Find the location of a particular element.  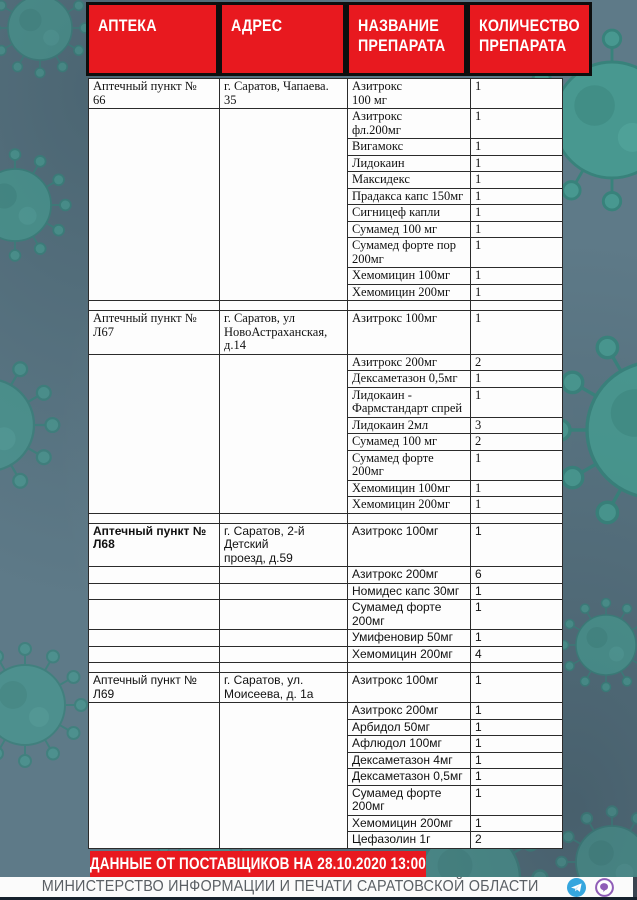

header-label: НАЗВАНИЕ ПРЕПАРАТА is located at coordinates (402, 35).